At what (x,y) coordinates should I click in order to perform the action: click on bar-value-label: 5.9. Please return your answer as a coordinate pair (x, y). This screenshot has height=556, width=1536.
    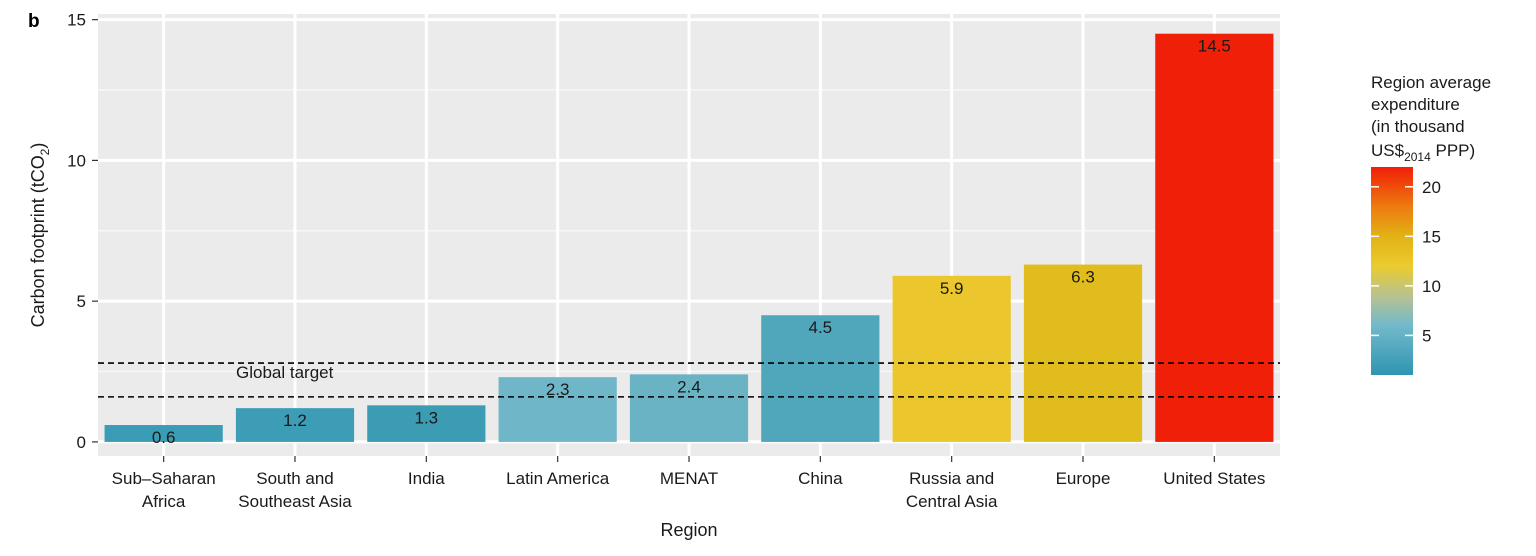
    Looking at the image, I should click on (952, 288).